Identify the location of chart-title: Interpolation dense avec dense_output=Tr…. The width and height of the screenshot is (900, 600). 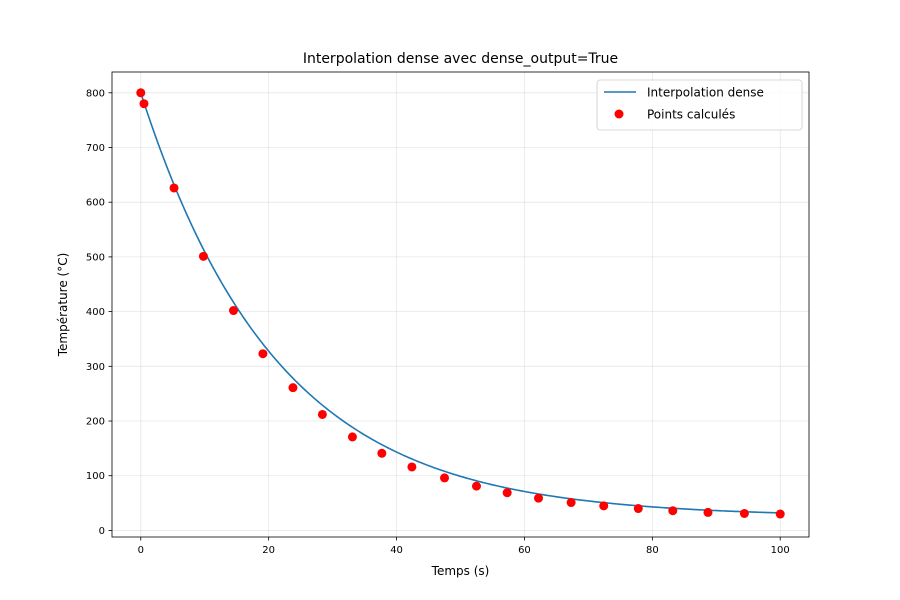
(460, 59).